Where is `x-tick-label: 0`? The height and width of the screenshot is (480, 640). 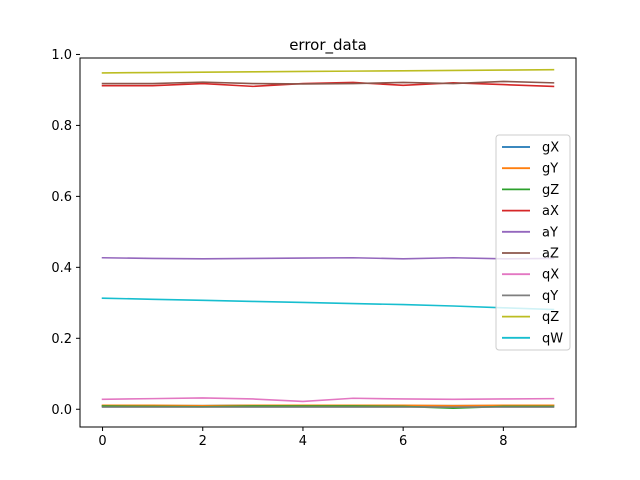 x-tick-label: 0 is located at coordinates (102, 441).